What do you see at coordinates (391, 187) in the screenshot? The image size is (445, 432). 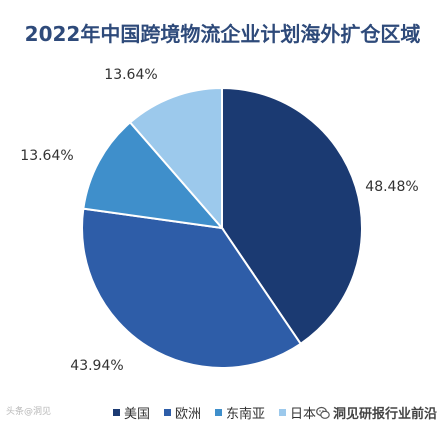 I see `data-label-us: 48.48%` at bounding box center [391, 187].